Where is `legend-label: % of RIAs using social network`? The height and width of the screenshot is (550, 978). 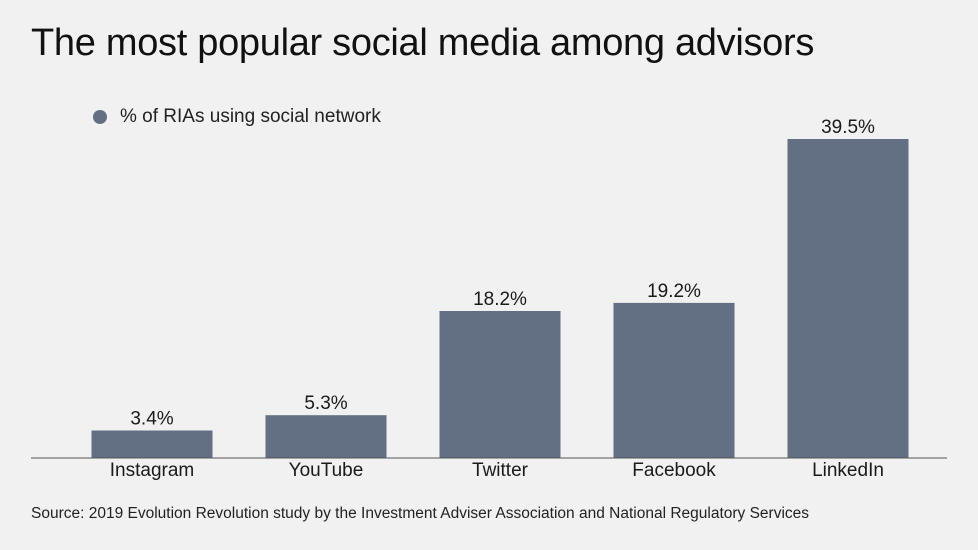
legend-label: % of RIAs using social network is located at coordinates (250, 116).